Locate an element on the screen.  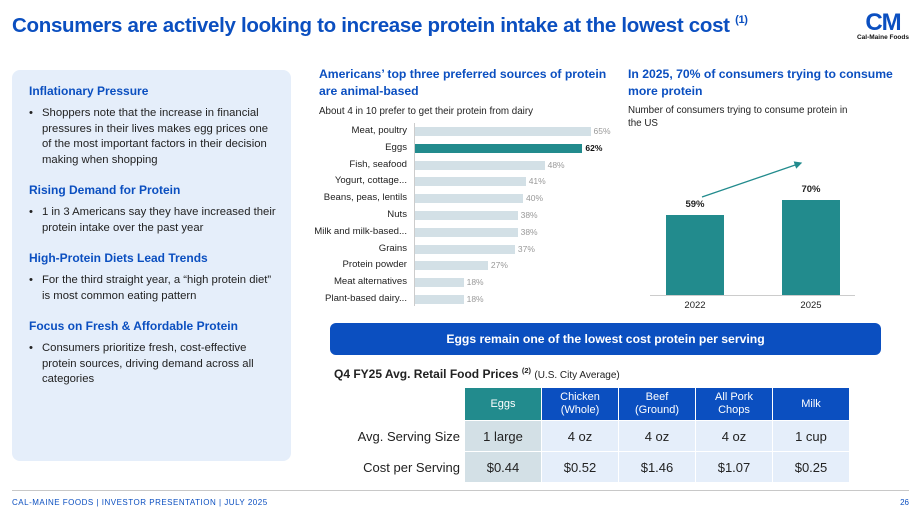
bar-label: Grains is located at coordinates (392, 248).